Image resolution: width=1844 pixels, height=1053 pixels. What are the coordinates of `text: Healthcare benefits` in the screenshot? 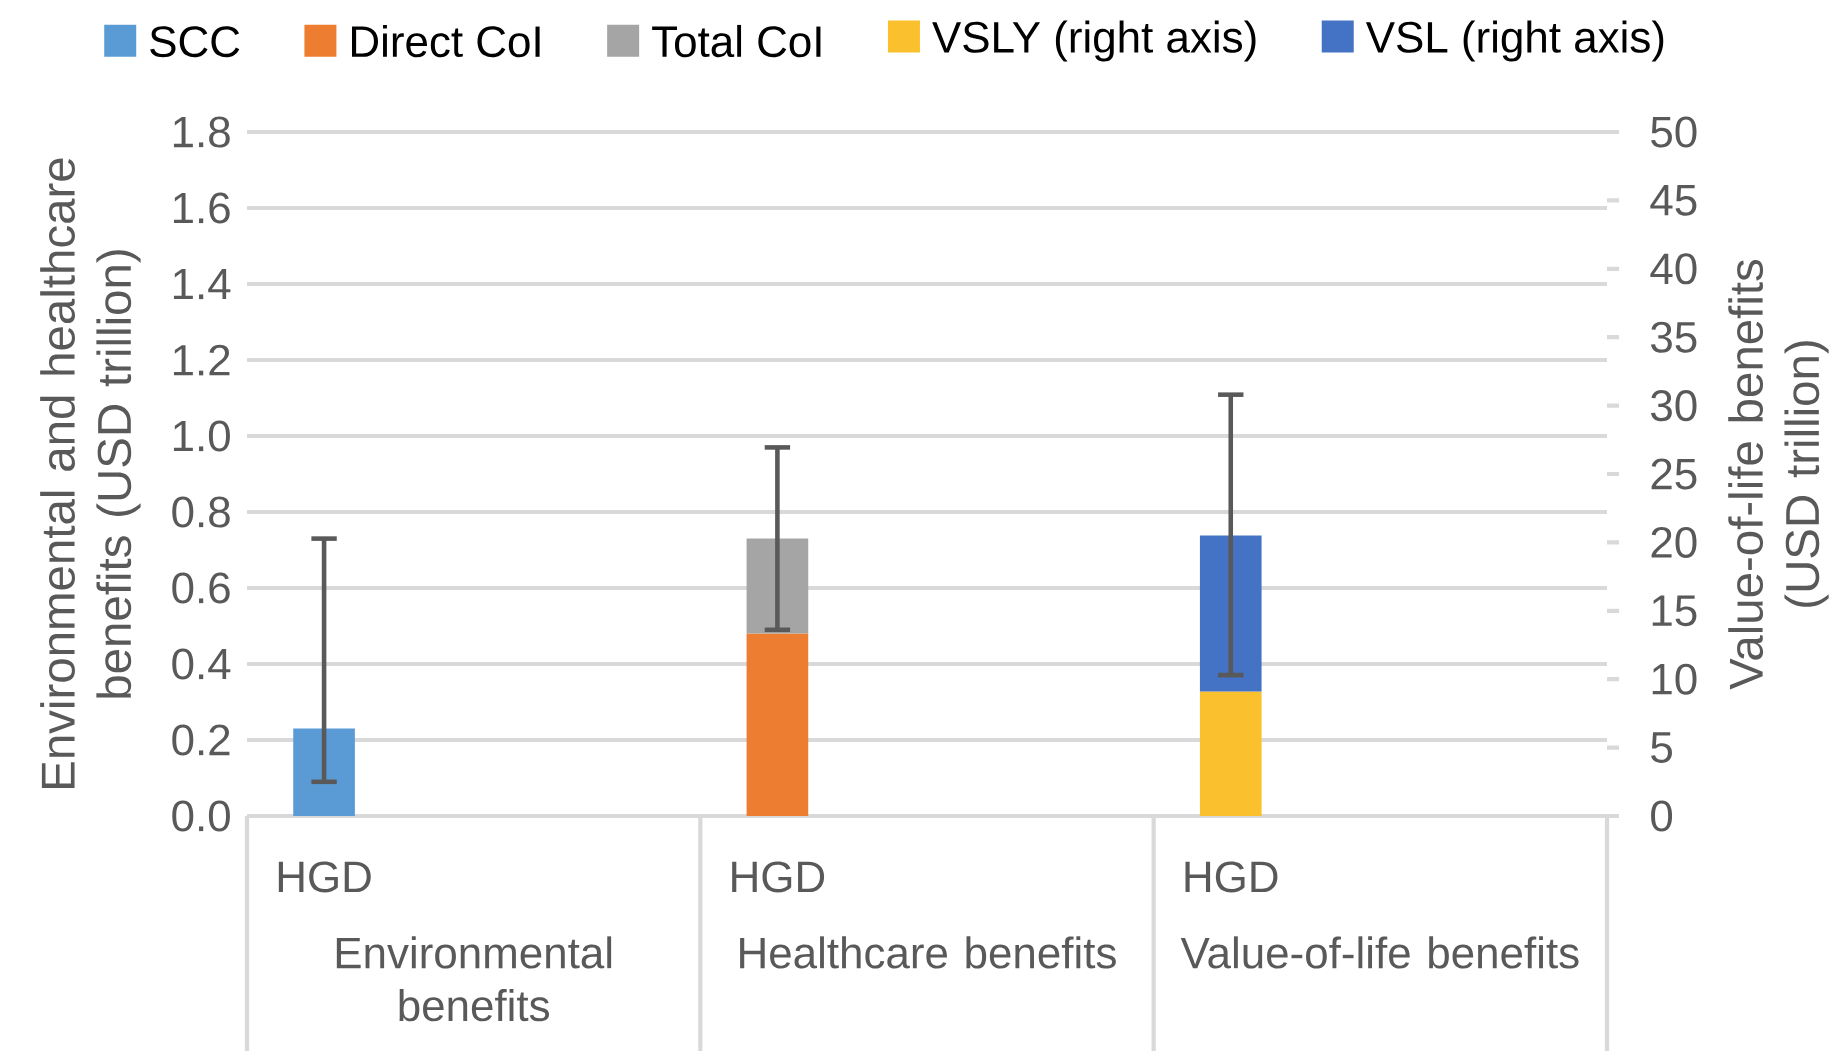 It's located at (928, 952).